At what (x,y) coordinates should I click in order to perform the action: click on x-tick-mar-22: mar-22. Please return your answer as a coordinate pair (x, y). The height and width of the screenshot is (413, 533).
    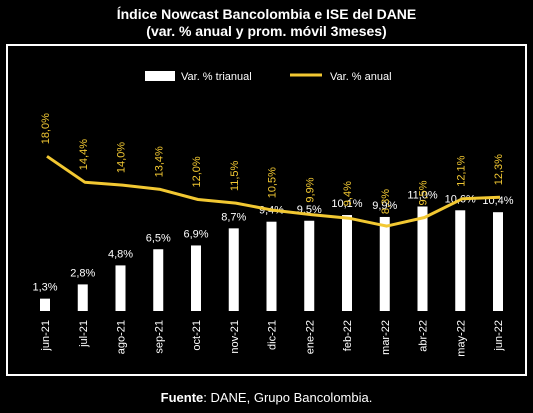
    Looking at the image, I should click on (386, 337).